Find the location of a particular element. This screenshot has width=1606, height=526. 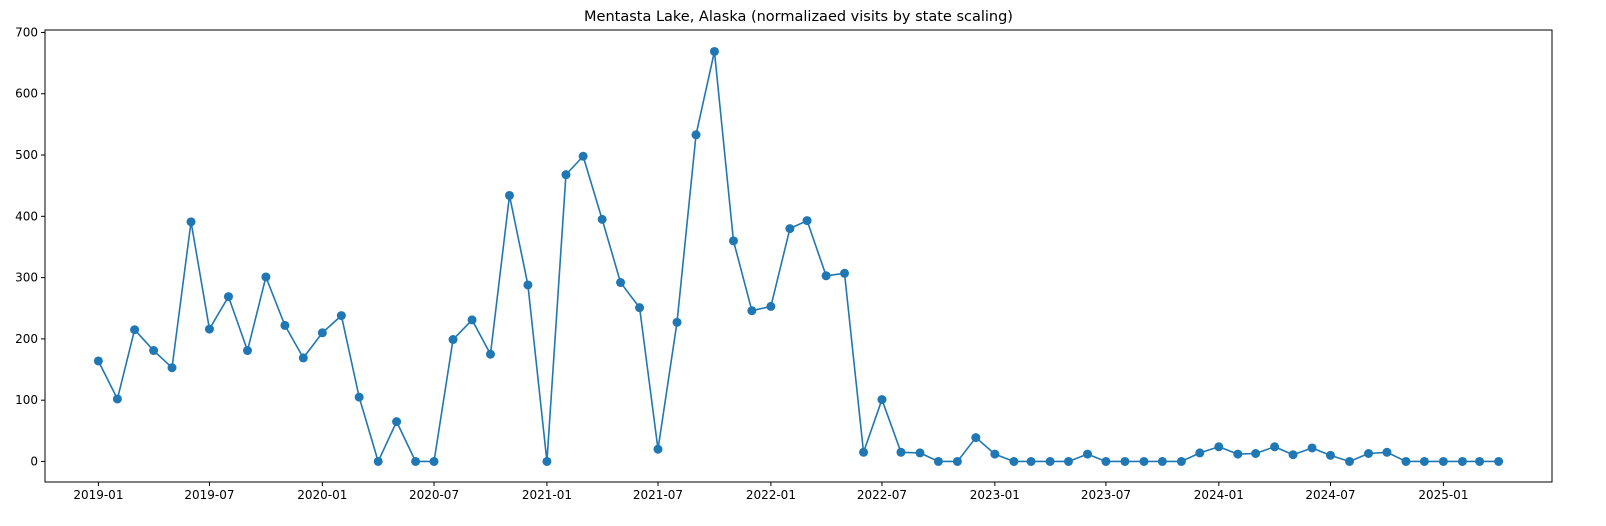

y-tick-label: 700 is located at coordinates (26, 32).